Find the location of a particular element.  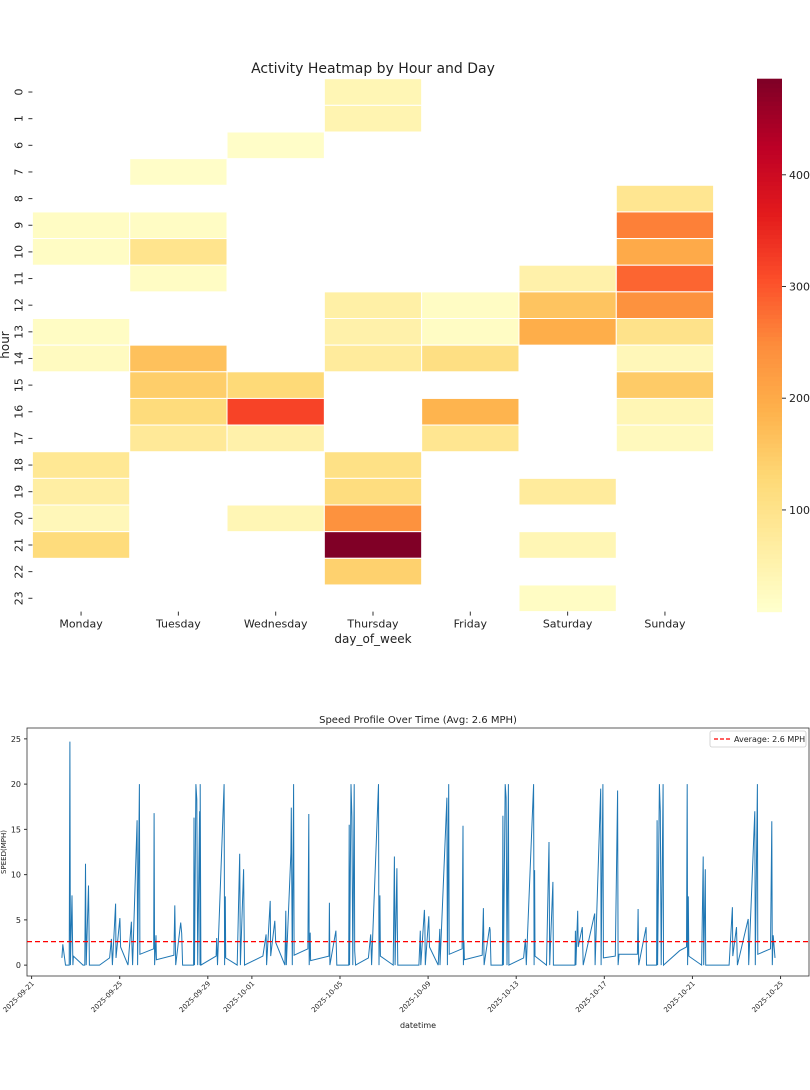

y-tick-label: 13 is located at coordinates (18, 332).